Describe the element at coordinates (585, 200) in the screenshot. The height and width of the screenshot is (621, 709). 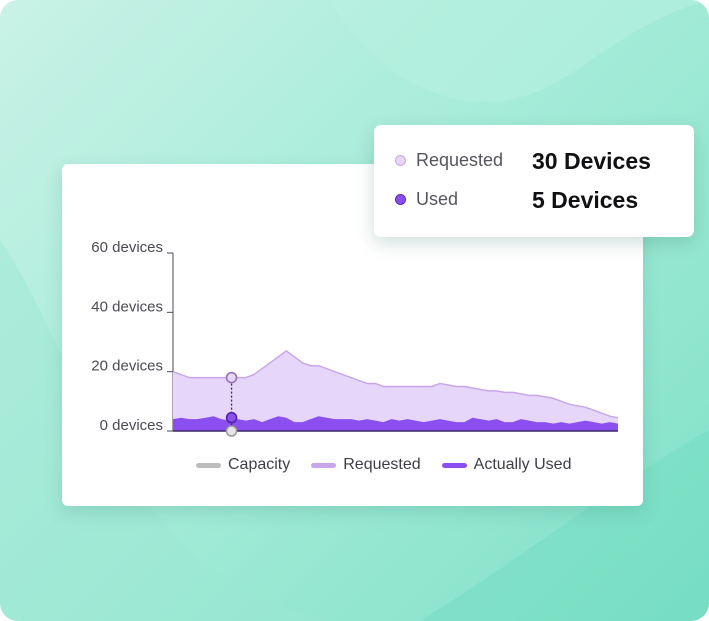
I see `tooltip-value-used: 5 Devices` at that location.